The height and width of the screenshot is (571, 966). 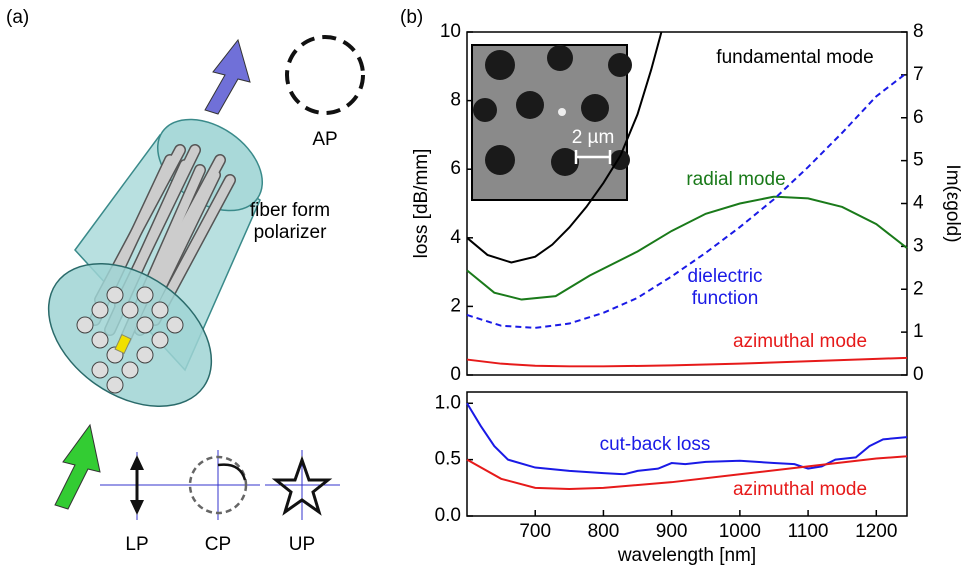 What do you see at coordinates (794, 57) in the screenshot?
I see `series-label: fundamental mode` at bounding box center [794, 57].